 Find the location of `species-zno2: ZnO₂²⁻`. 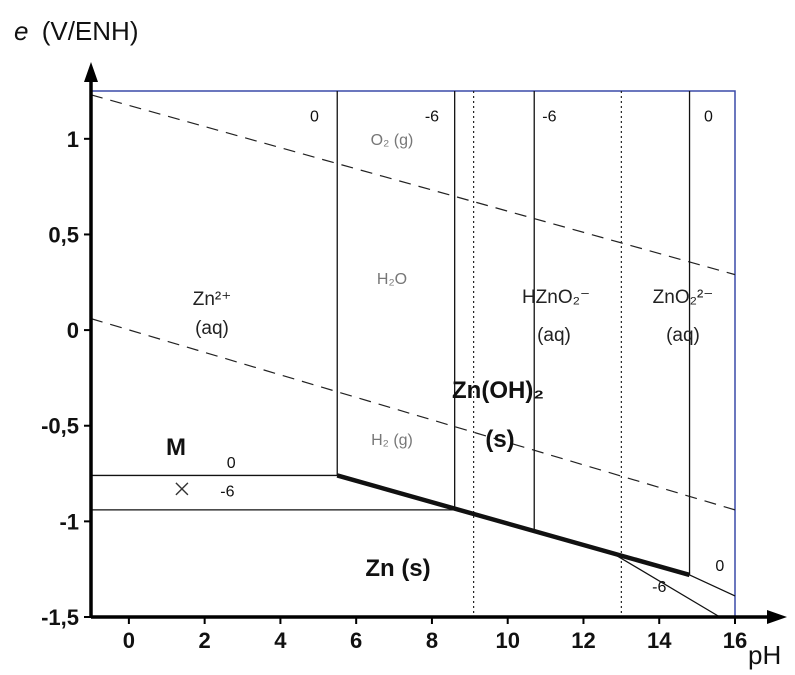

species-zno2: ZnO₂²⁻ is located at coordinates (683, 297).